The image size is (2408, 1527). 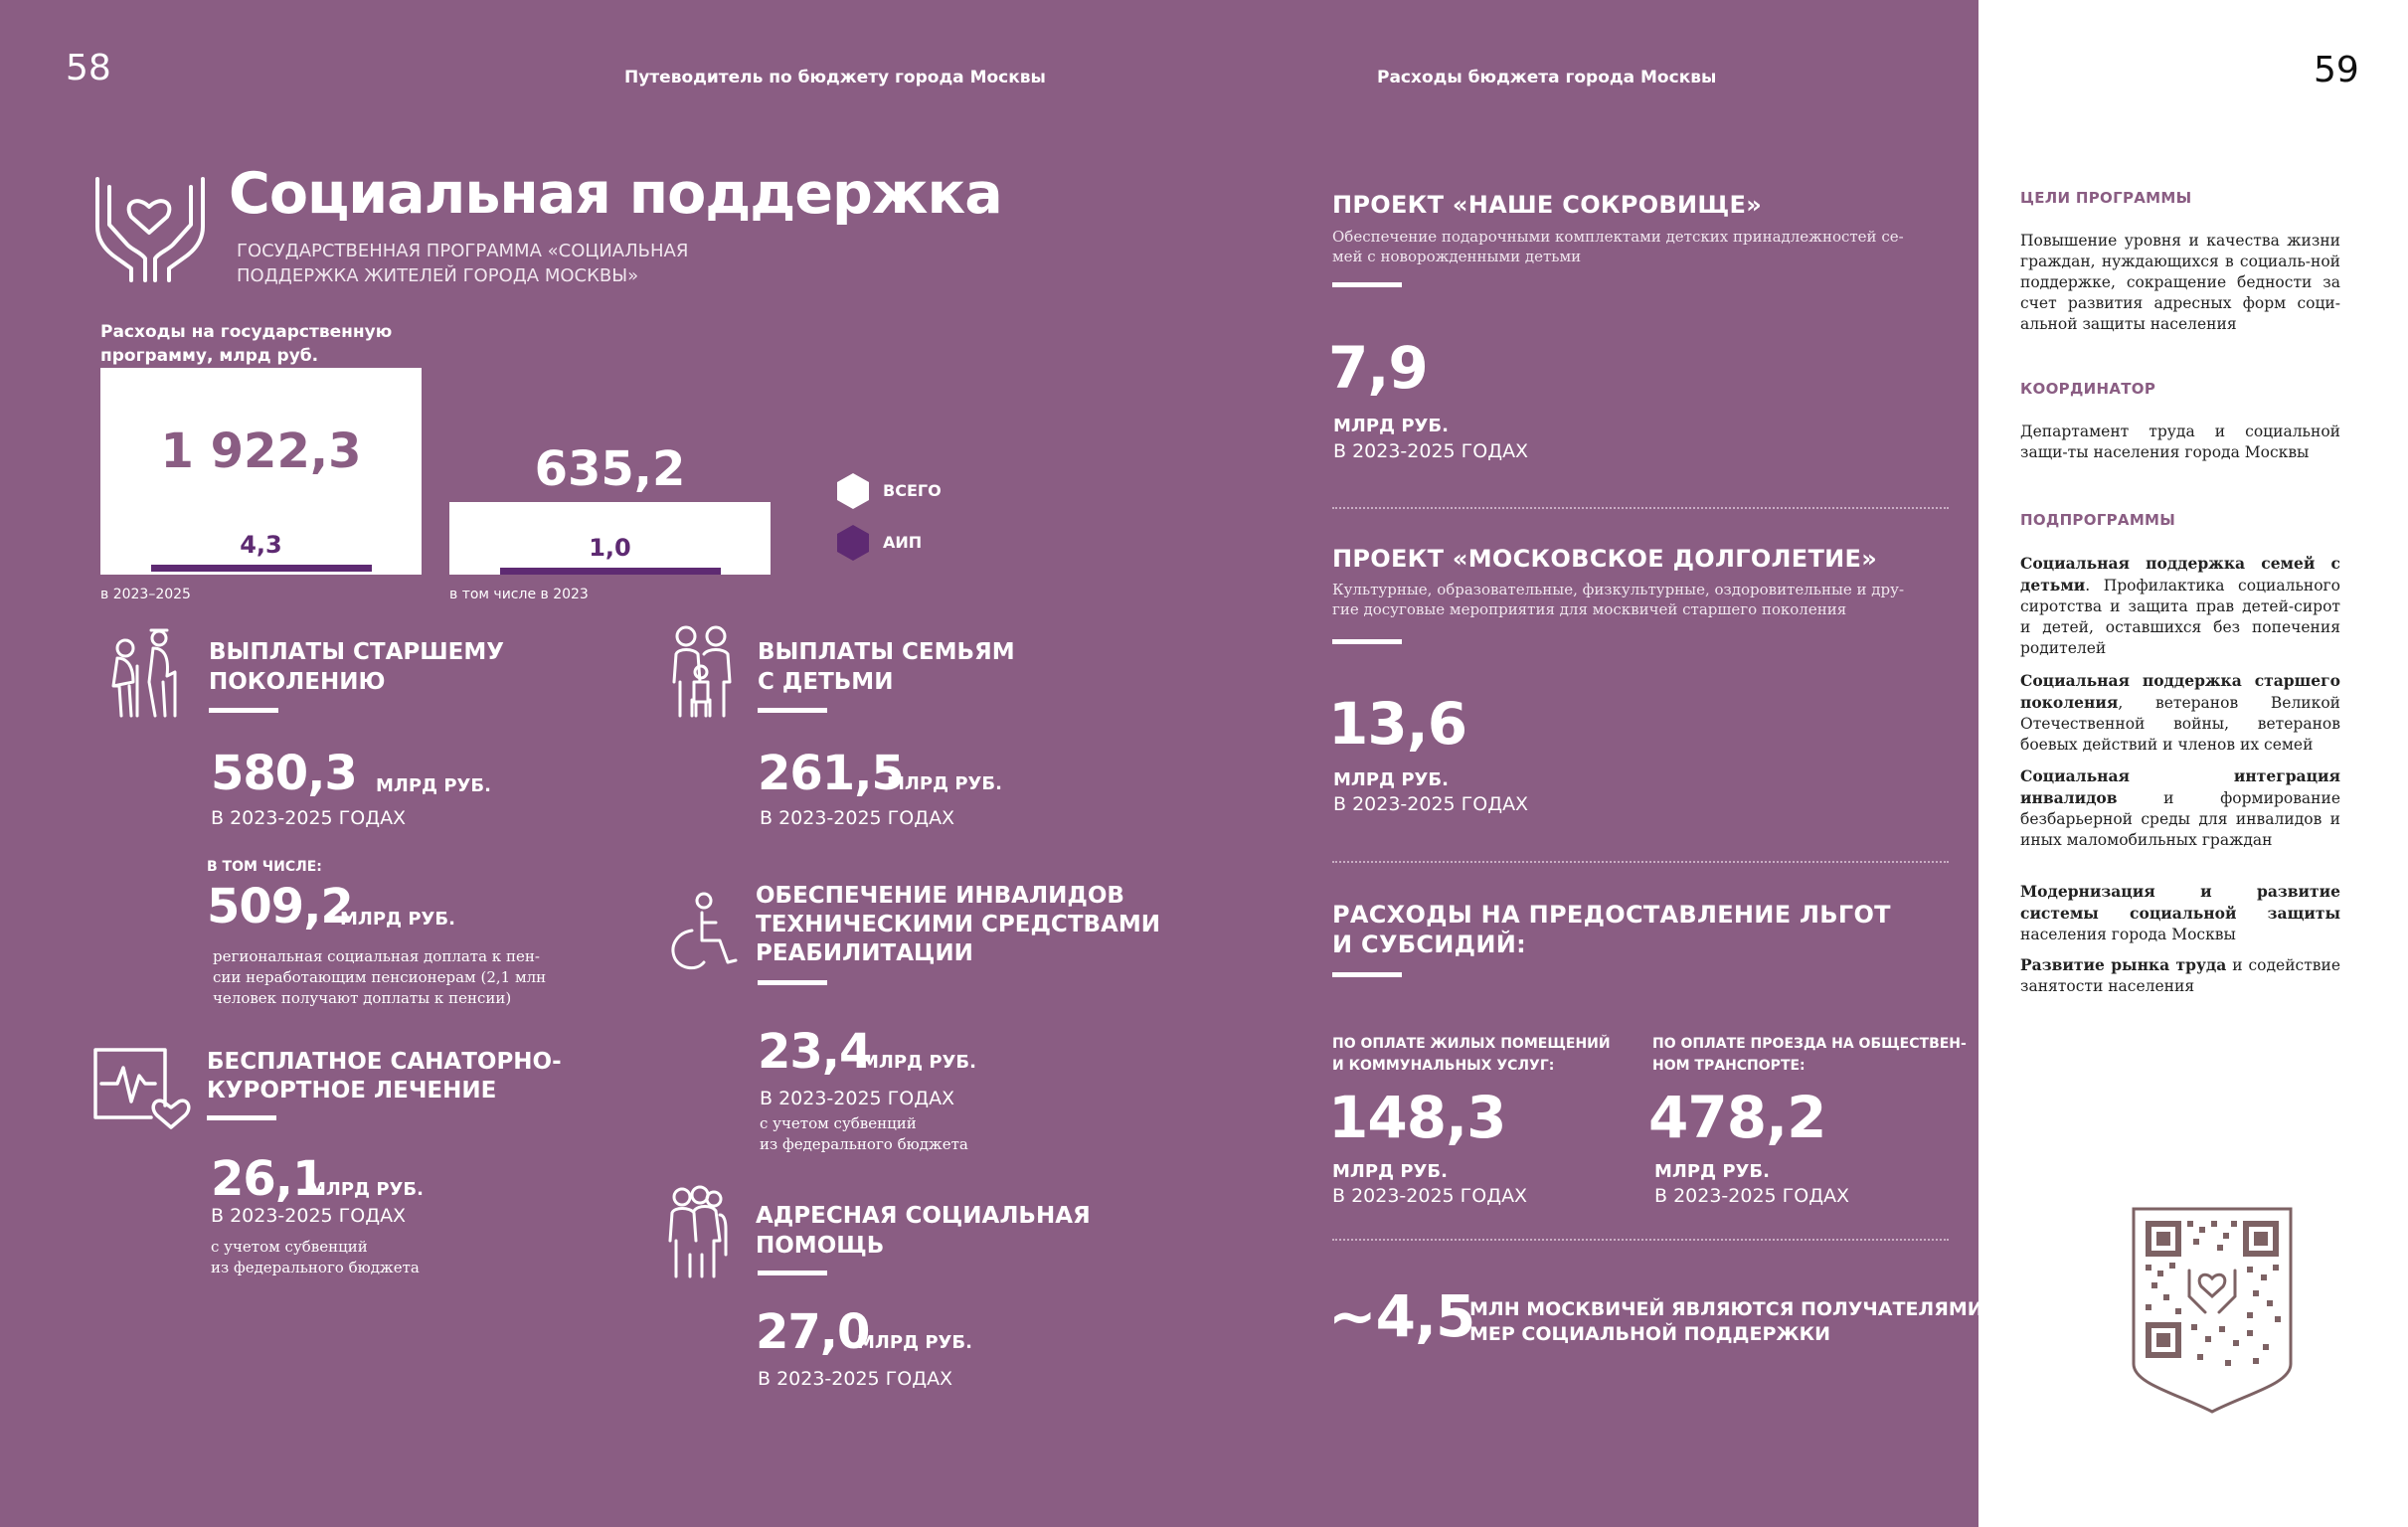 I want to click on people-group-icon, so click(x=698, y=1231).